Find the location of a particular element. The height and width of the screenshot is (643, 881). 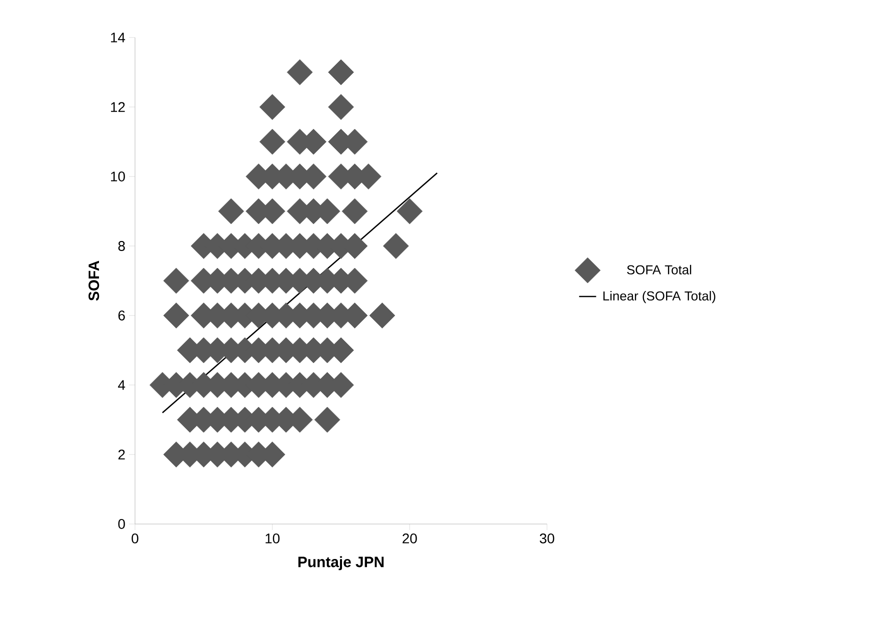

y-tick-label: 2 is located at coordinates (121, 455).